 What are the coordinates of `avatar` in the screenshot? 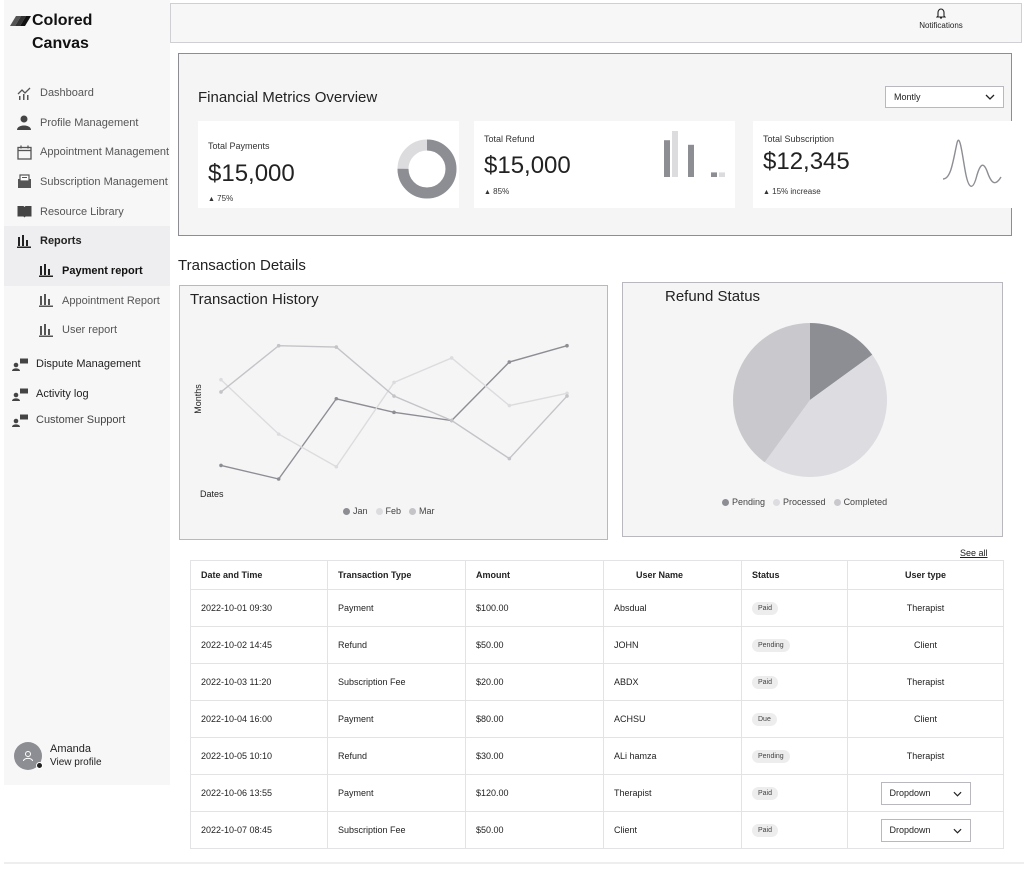 It's located at (28, 756).